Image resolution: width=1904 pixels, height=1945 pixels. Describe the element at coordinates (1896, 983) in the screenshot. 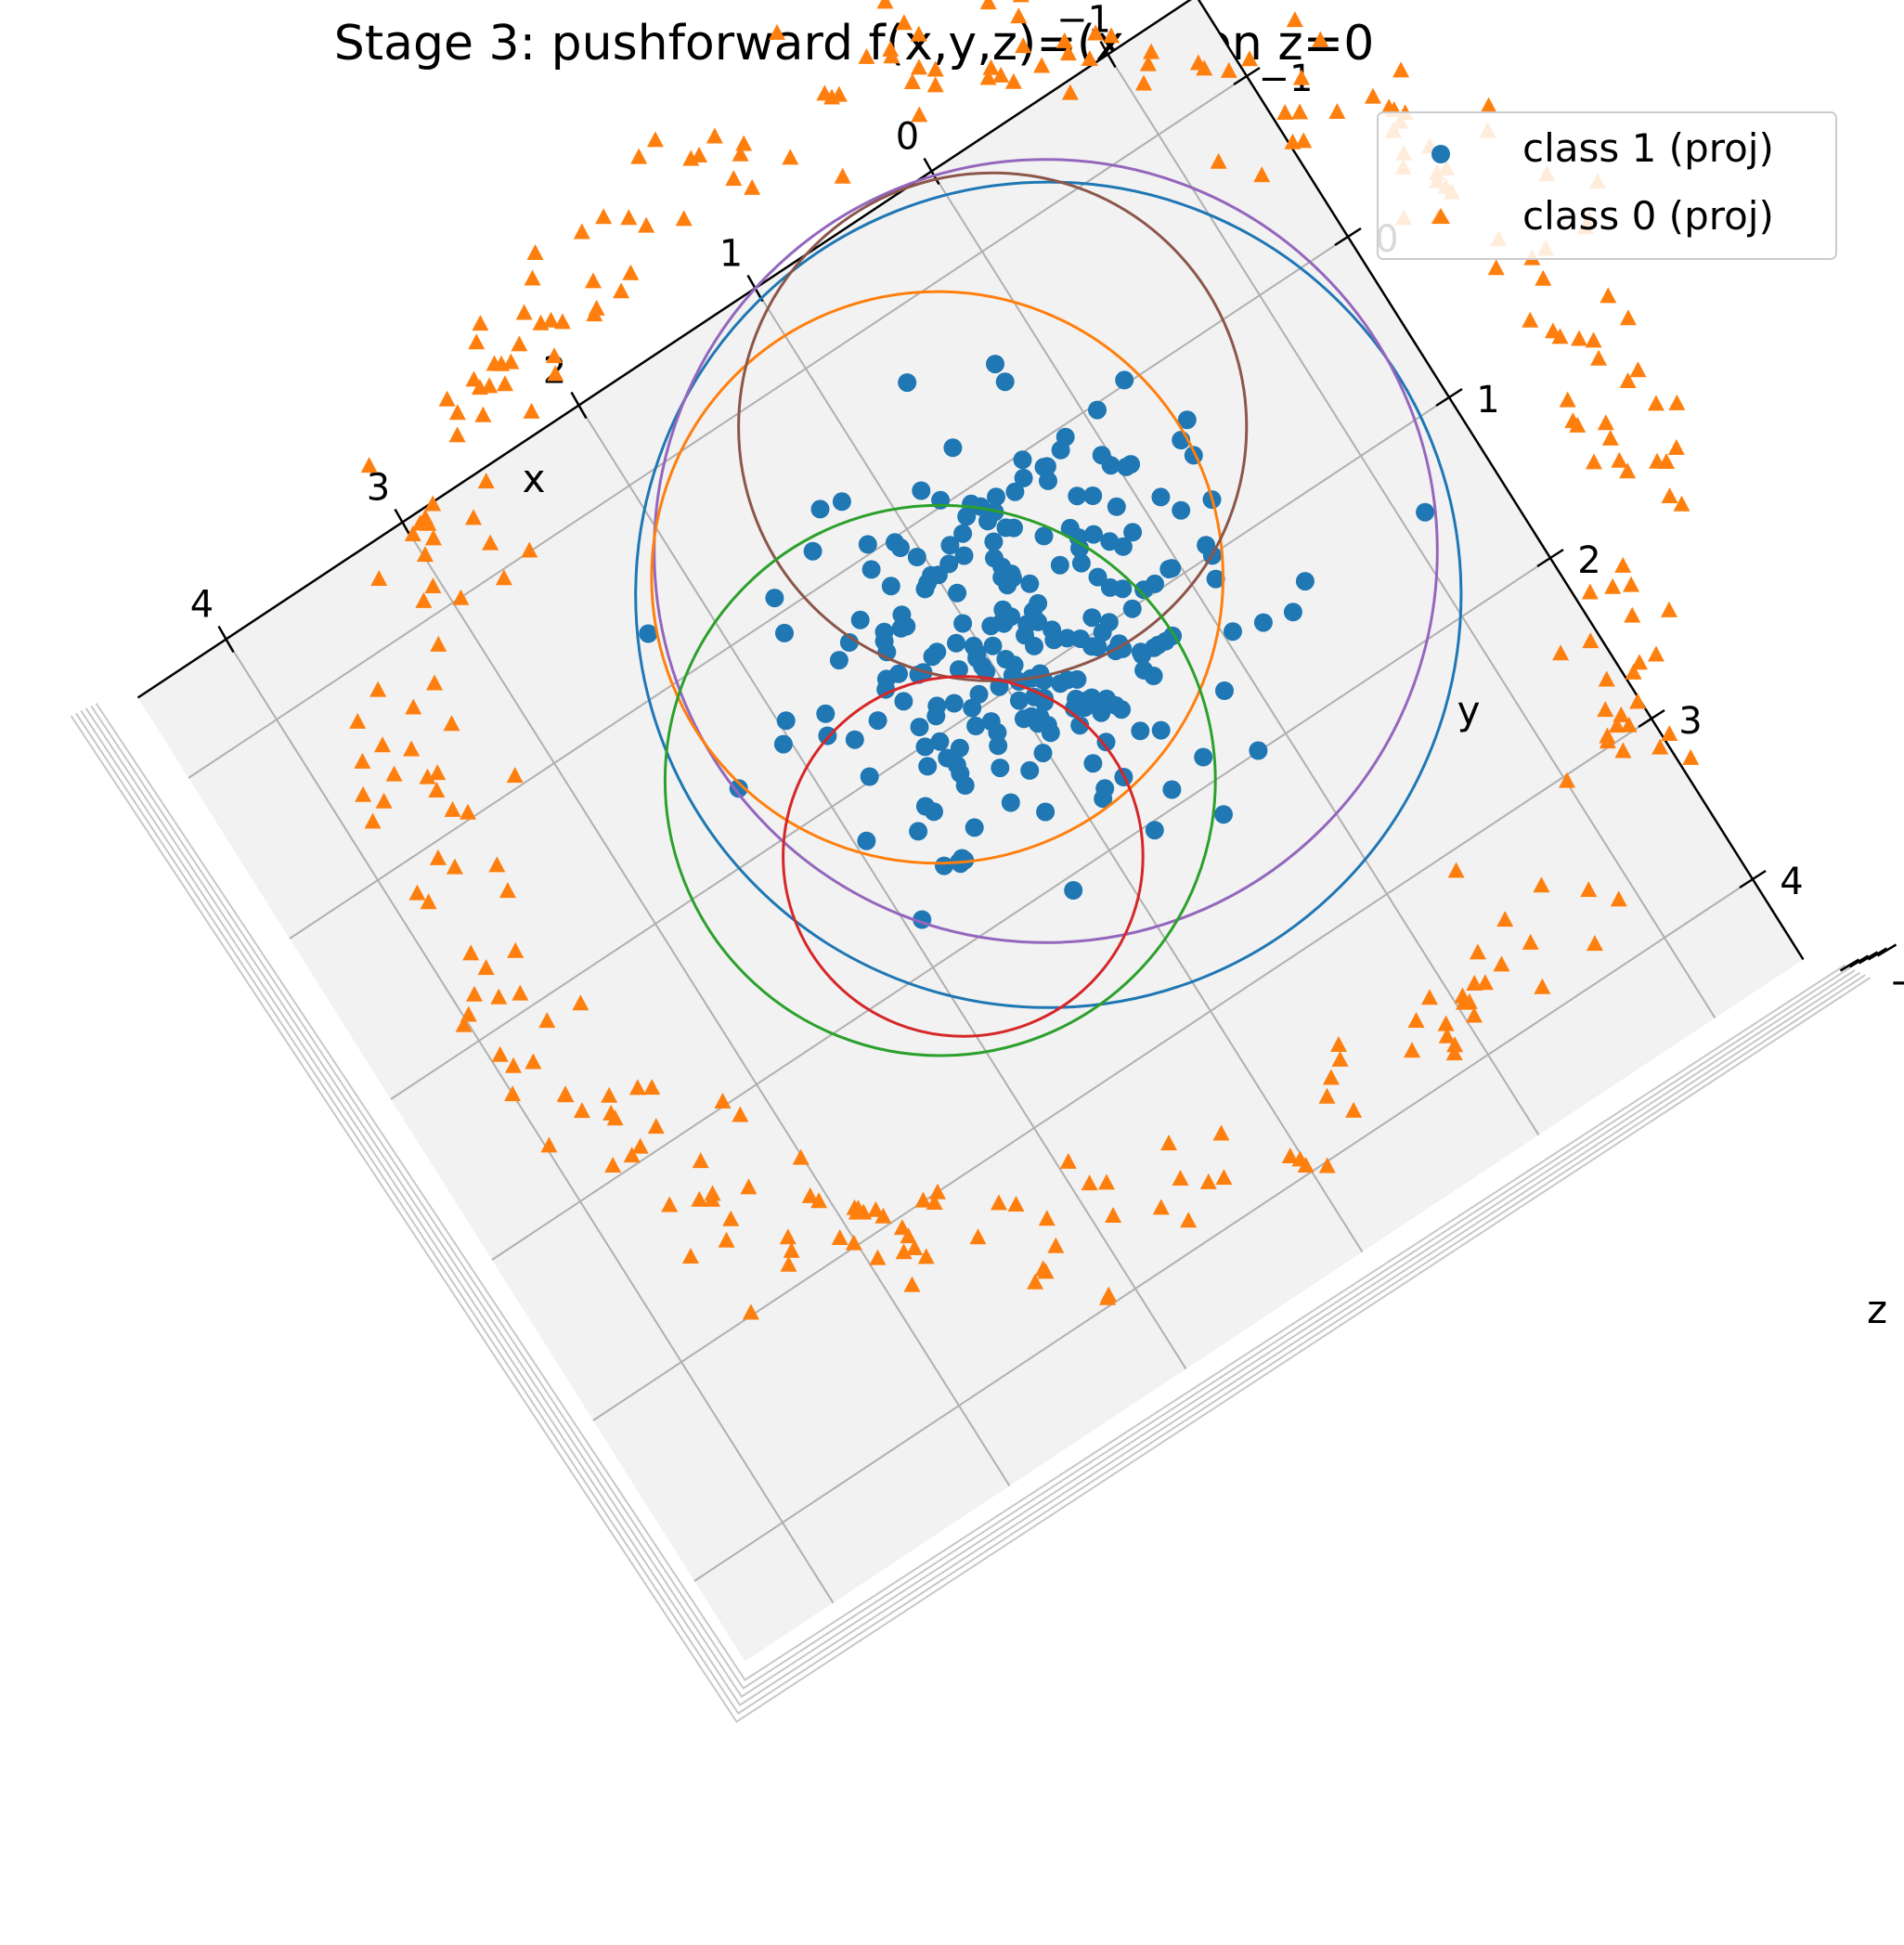

I see `z-tick-label: −2` at that location.